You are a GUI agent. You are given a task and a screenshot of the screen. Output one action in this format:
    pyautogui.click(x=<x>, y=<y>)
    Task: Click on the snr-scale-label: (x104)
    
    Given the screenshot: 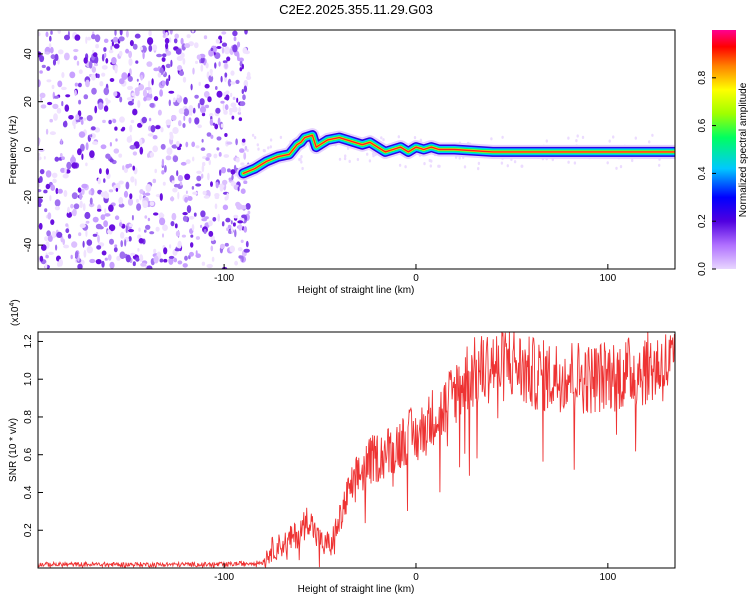 What is the action you would take?
    pyautogui.click(x=15, y=312)
    